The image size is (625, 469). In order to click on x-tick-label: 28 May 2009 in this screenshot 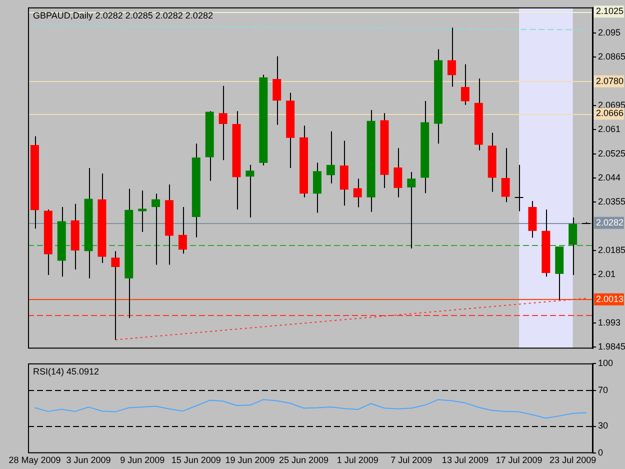, I will do `click(34, 460)`.